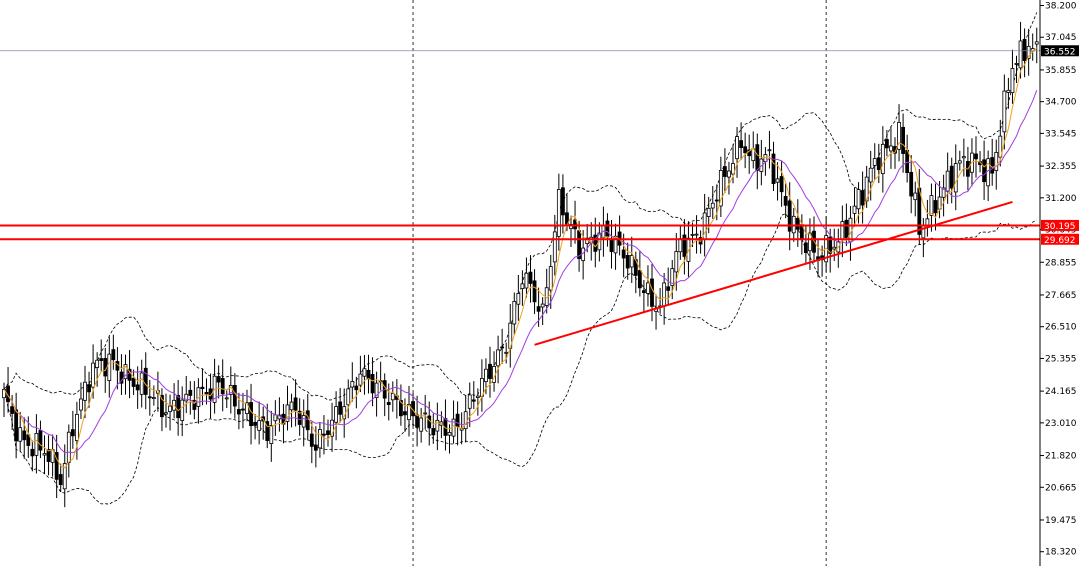 The width and height of the screenshot is (1080, 566). What do you see at coordinates (1061, 296) in the screenshot?
I see `price-tick-label: 27.665` at bounding box center [1061, 296].